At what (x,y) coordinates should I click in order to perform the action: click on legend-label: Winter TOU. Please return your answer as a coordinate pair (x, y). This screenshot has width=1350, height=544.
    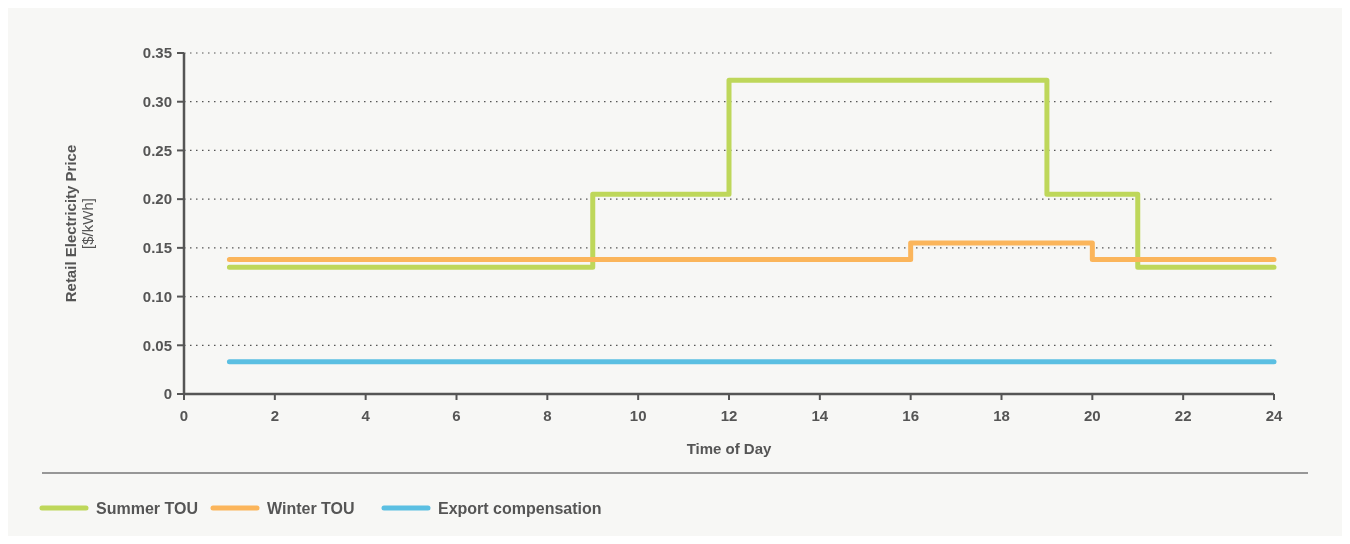
    Looking at the image, I should click on (311, 508).